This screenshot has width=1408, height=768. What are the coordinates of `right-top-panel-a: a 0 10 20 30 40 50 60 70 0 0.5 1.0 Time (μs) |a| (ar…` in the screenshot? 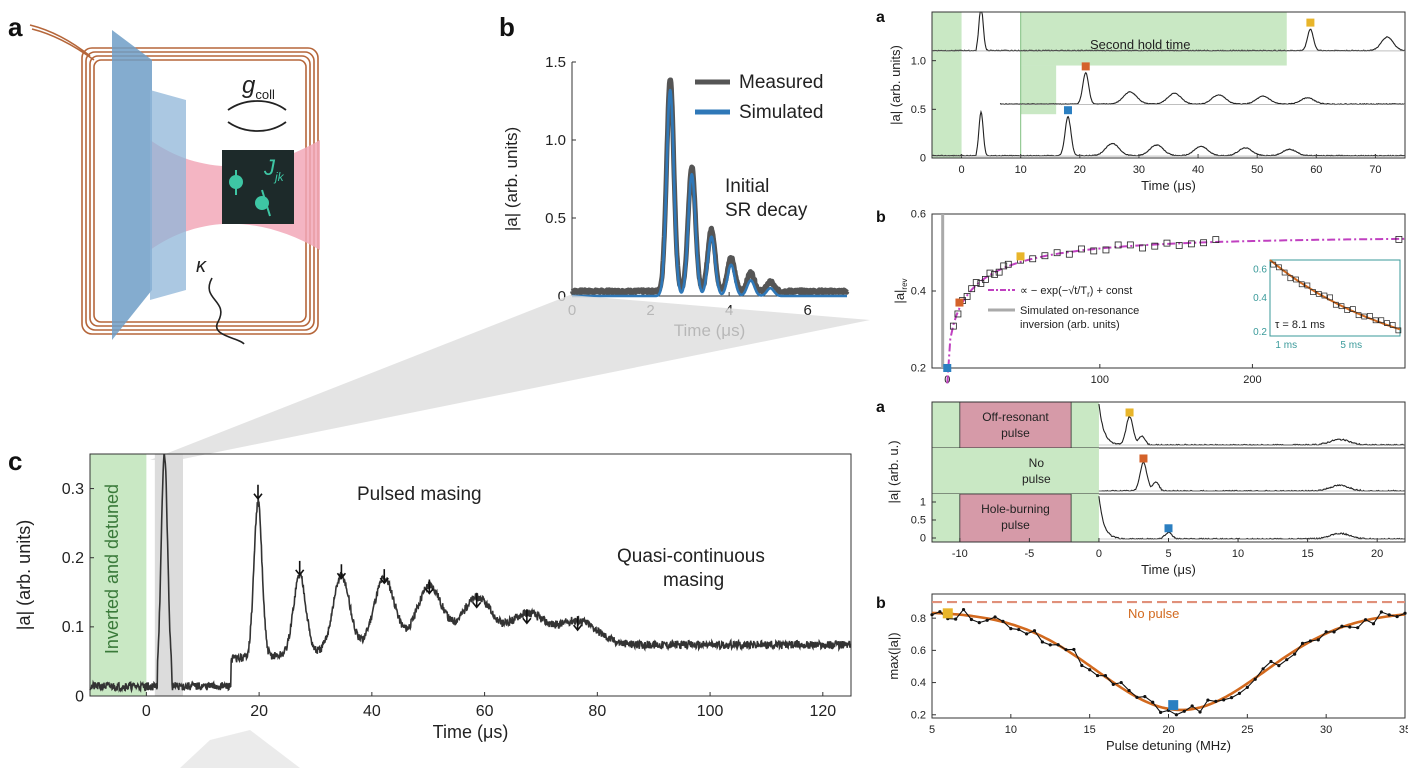 It's located at (1141, 101).